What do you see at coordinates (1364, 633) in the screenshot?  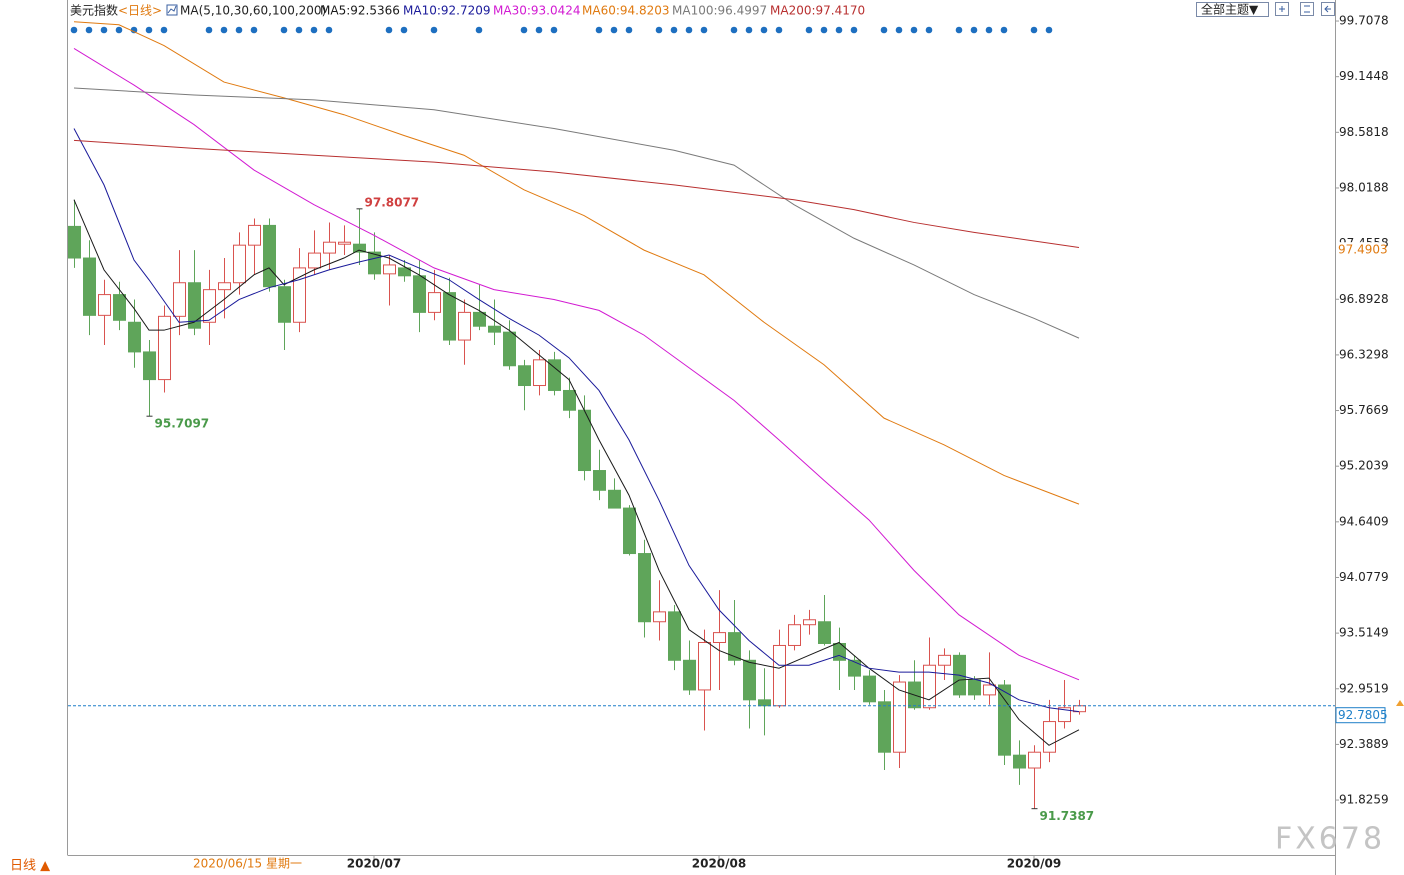 I see `y-tick-label: 93.5149` at bounding box center [1364, 633].